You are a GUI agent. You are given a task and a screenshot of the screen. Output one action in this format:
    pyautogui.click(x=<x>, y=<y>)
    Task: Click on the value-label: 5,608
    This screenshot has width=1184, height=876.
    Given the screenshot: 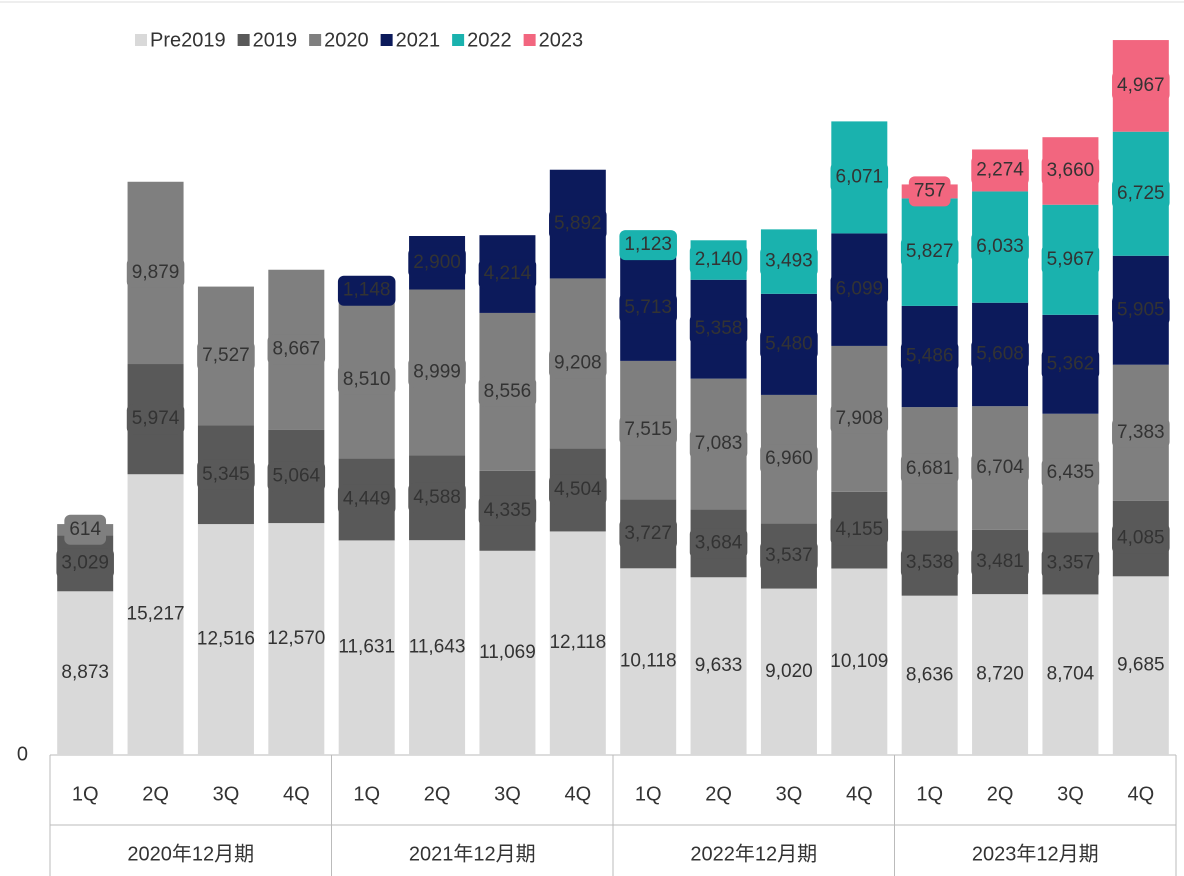 What is the action you would take?
    pyautogui.click(x=1000, y=353)
    